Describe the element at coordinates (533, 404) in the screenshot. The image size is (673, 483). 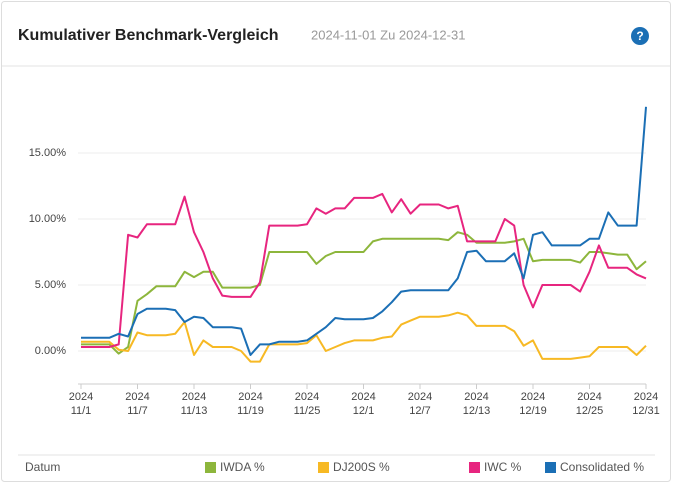
I see `x-tick-label: 2024 12/19` at that location.